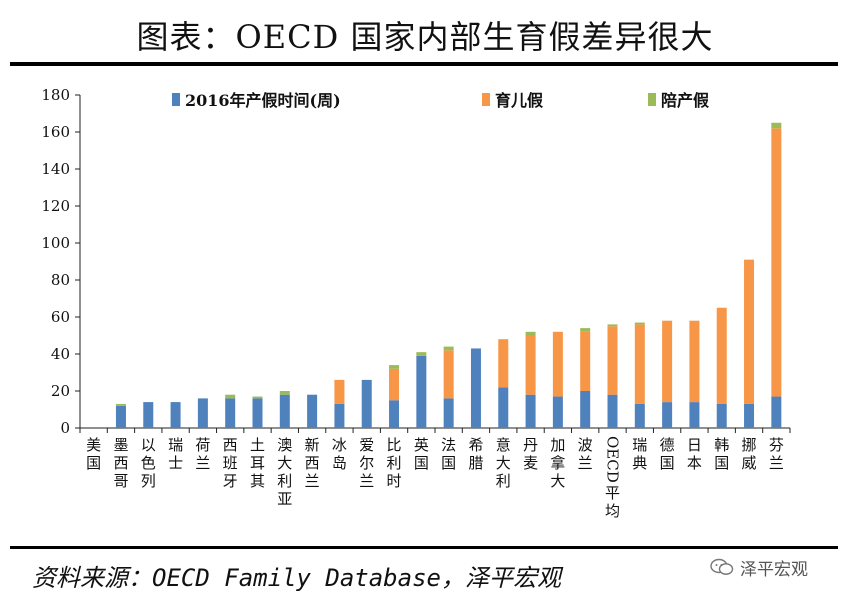 Image resolution: width=850 pixels, height=603 pixels. Describe the element at coordinates (424, 547) in the screenshot. I see `bottom-rule` at that location.